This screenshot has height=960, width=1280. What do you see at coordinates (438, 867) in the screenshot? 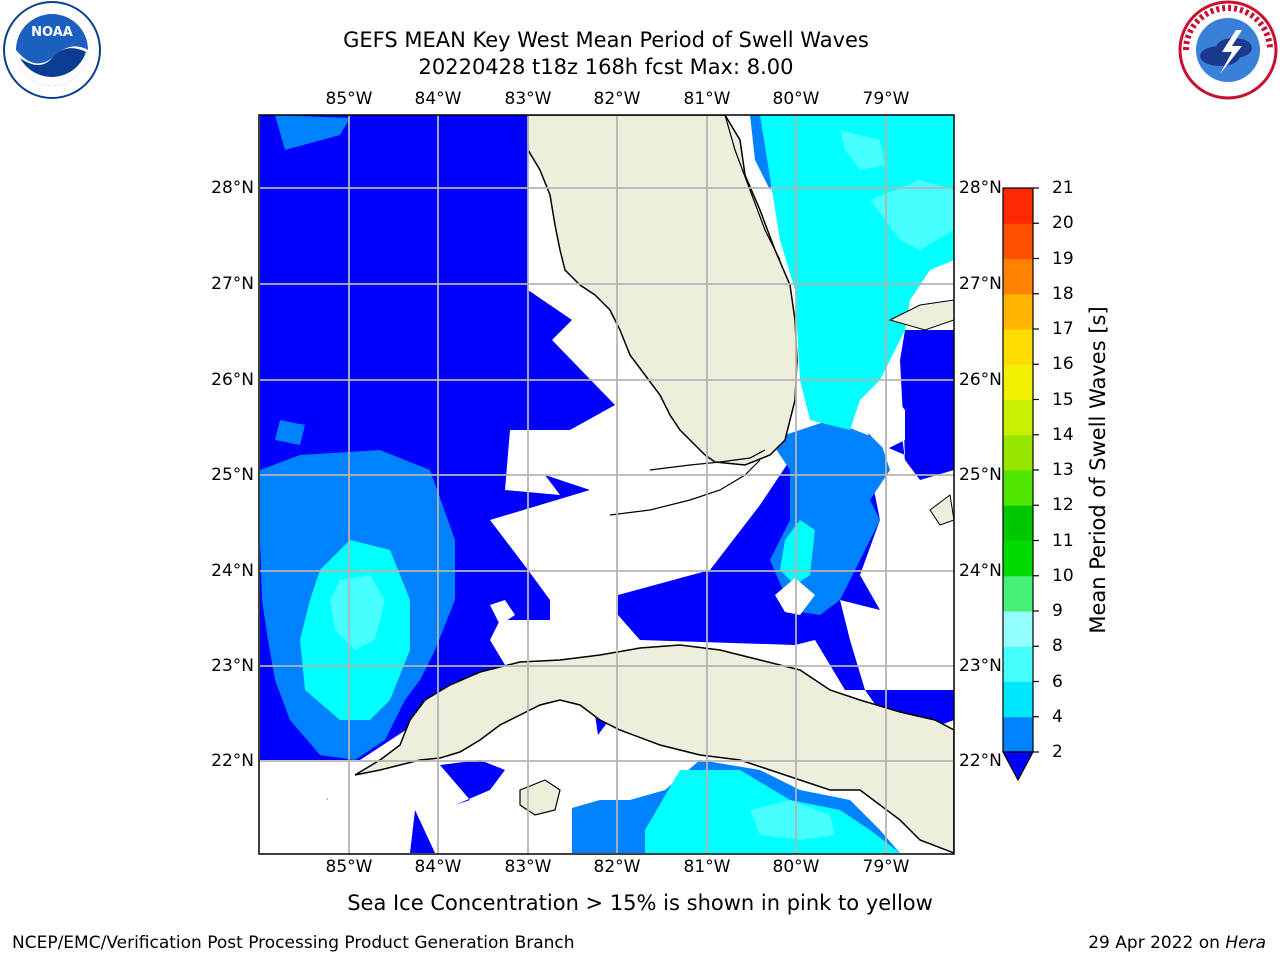
I see `lon-label-bottom-84w: 84°W` at bounding box center [438, 867].